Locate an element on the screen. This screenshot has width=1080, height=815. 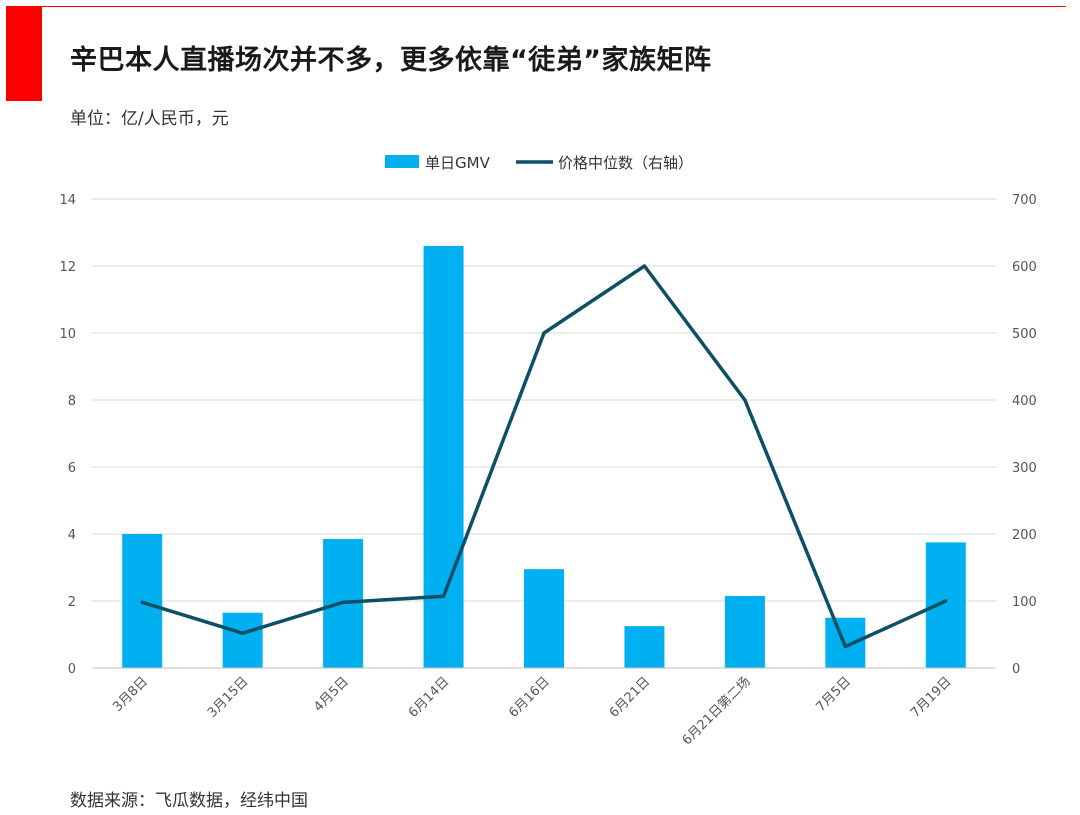
source-note: 数据来源：飞瓜数据，经纬中国 is located at coordinates (189, 801).